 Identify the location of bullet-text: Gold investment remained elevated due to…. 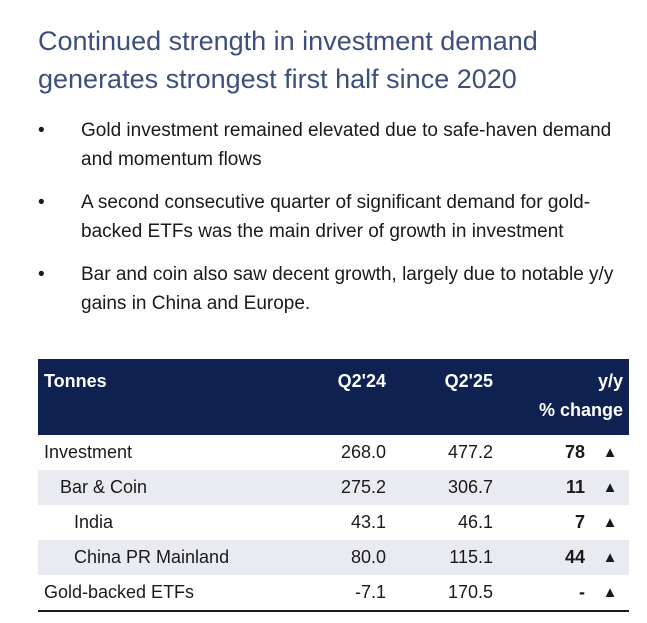
(346, 145).